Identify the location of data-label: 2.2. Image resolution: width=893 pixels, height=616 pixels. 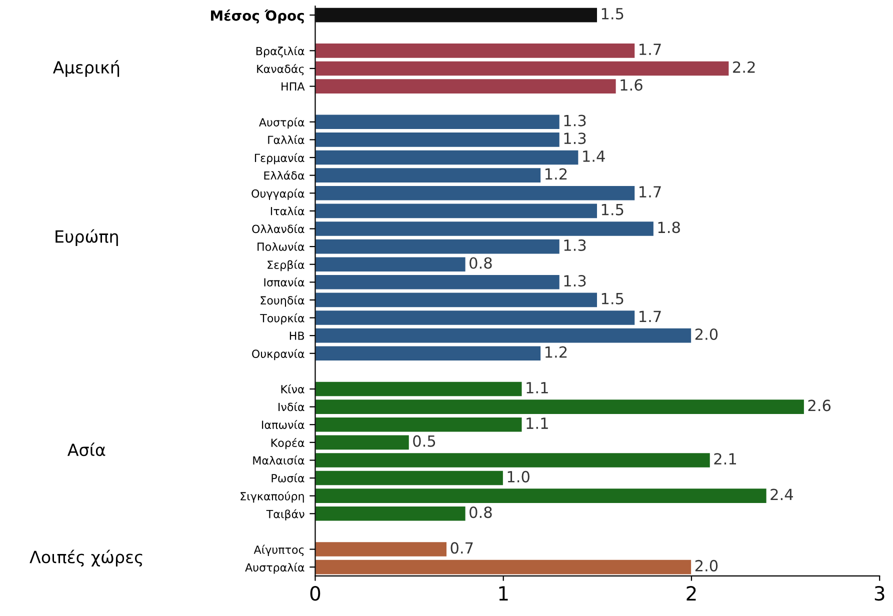
(744, 67).